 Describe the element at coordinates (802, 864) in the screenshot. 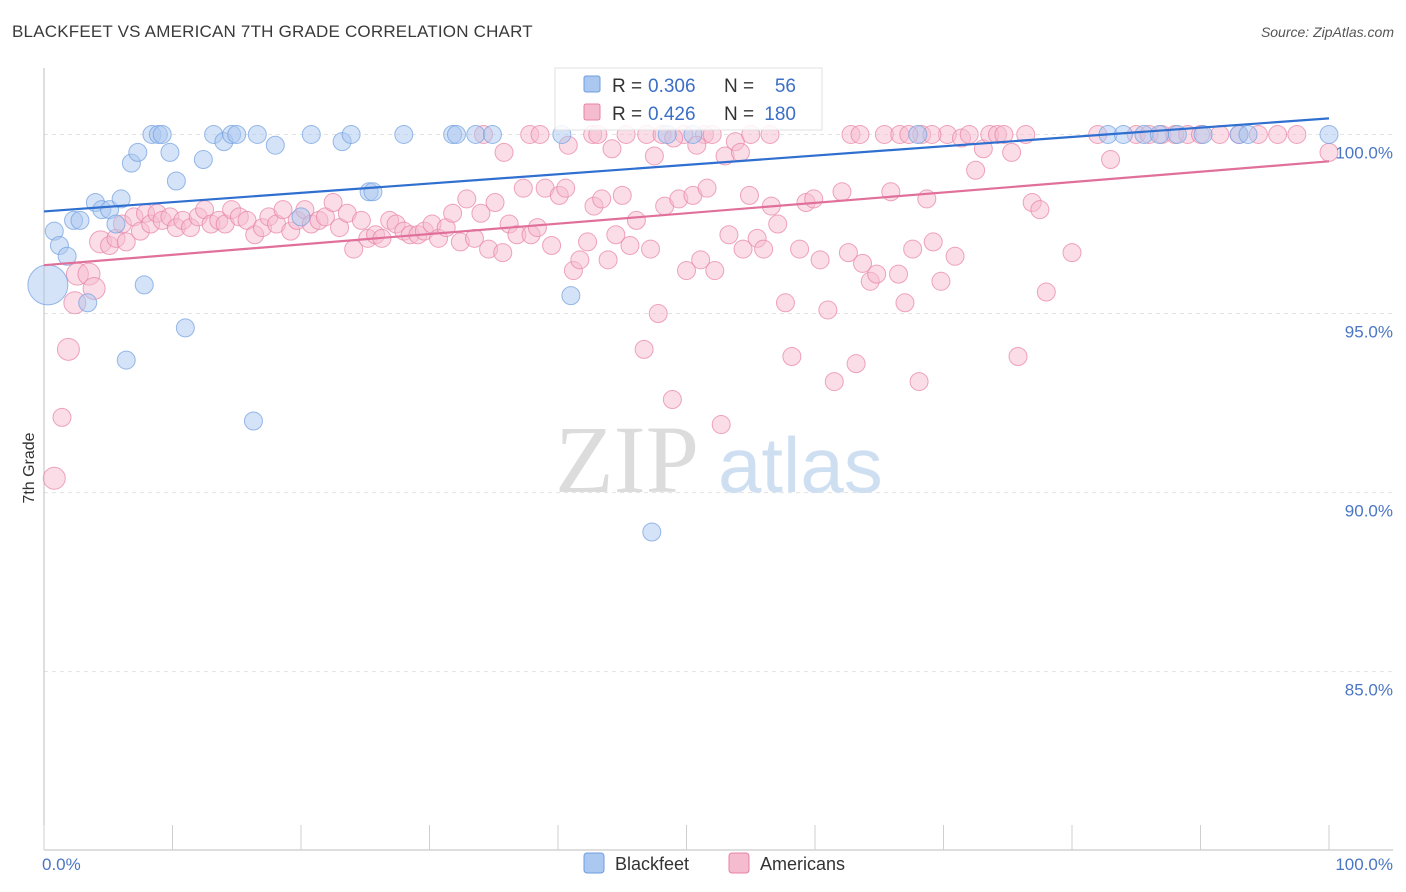

I see `legend-bottom-label-americans: Americans` at that location.